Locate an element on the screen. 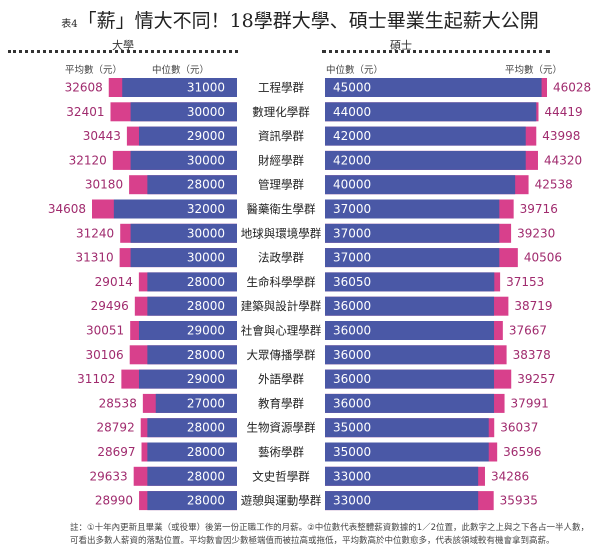 The height and width of the screenshot is (551, 600). label-master-avg: 36596 is located at coordinates (522, 452).